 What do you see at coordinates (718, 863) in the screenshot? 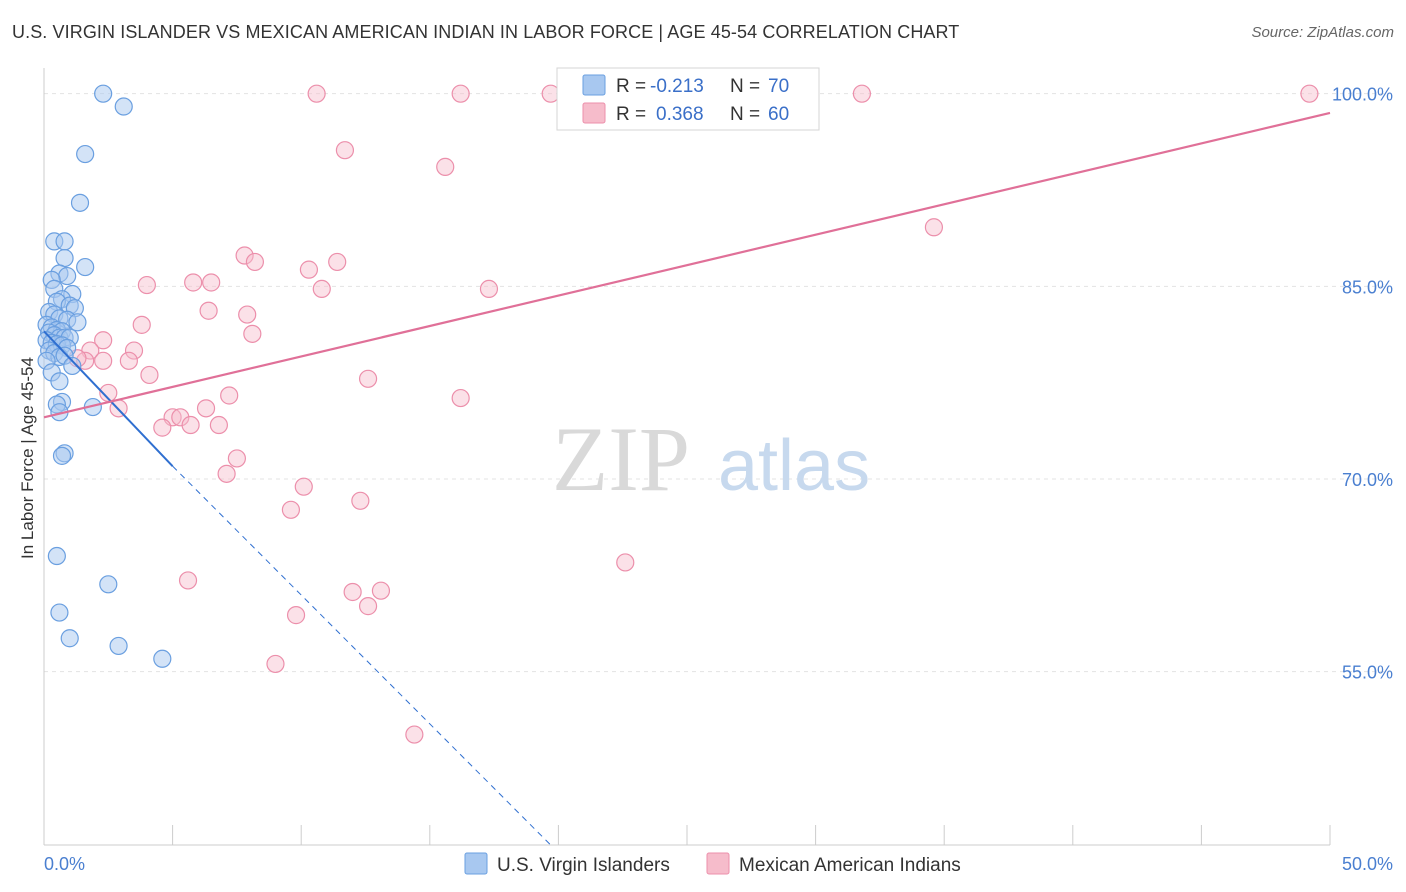
I see `legend-swatch-pink` at bounding box center [718, 863].